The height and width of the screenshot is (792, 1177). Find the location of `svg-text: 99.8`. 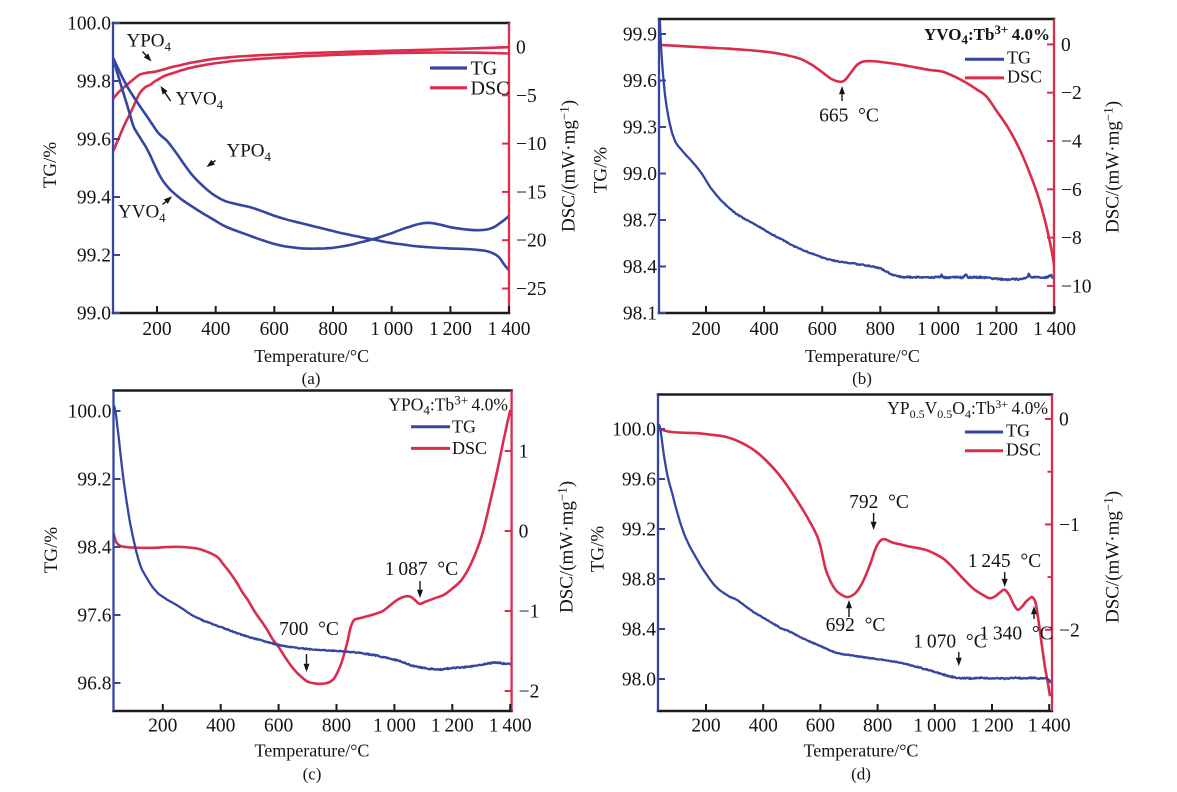

svg-text: 99.8 is located at coordinates (94, 82).